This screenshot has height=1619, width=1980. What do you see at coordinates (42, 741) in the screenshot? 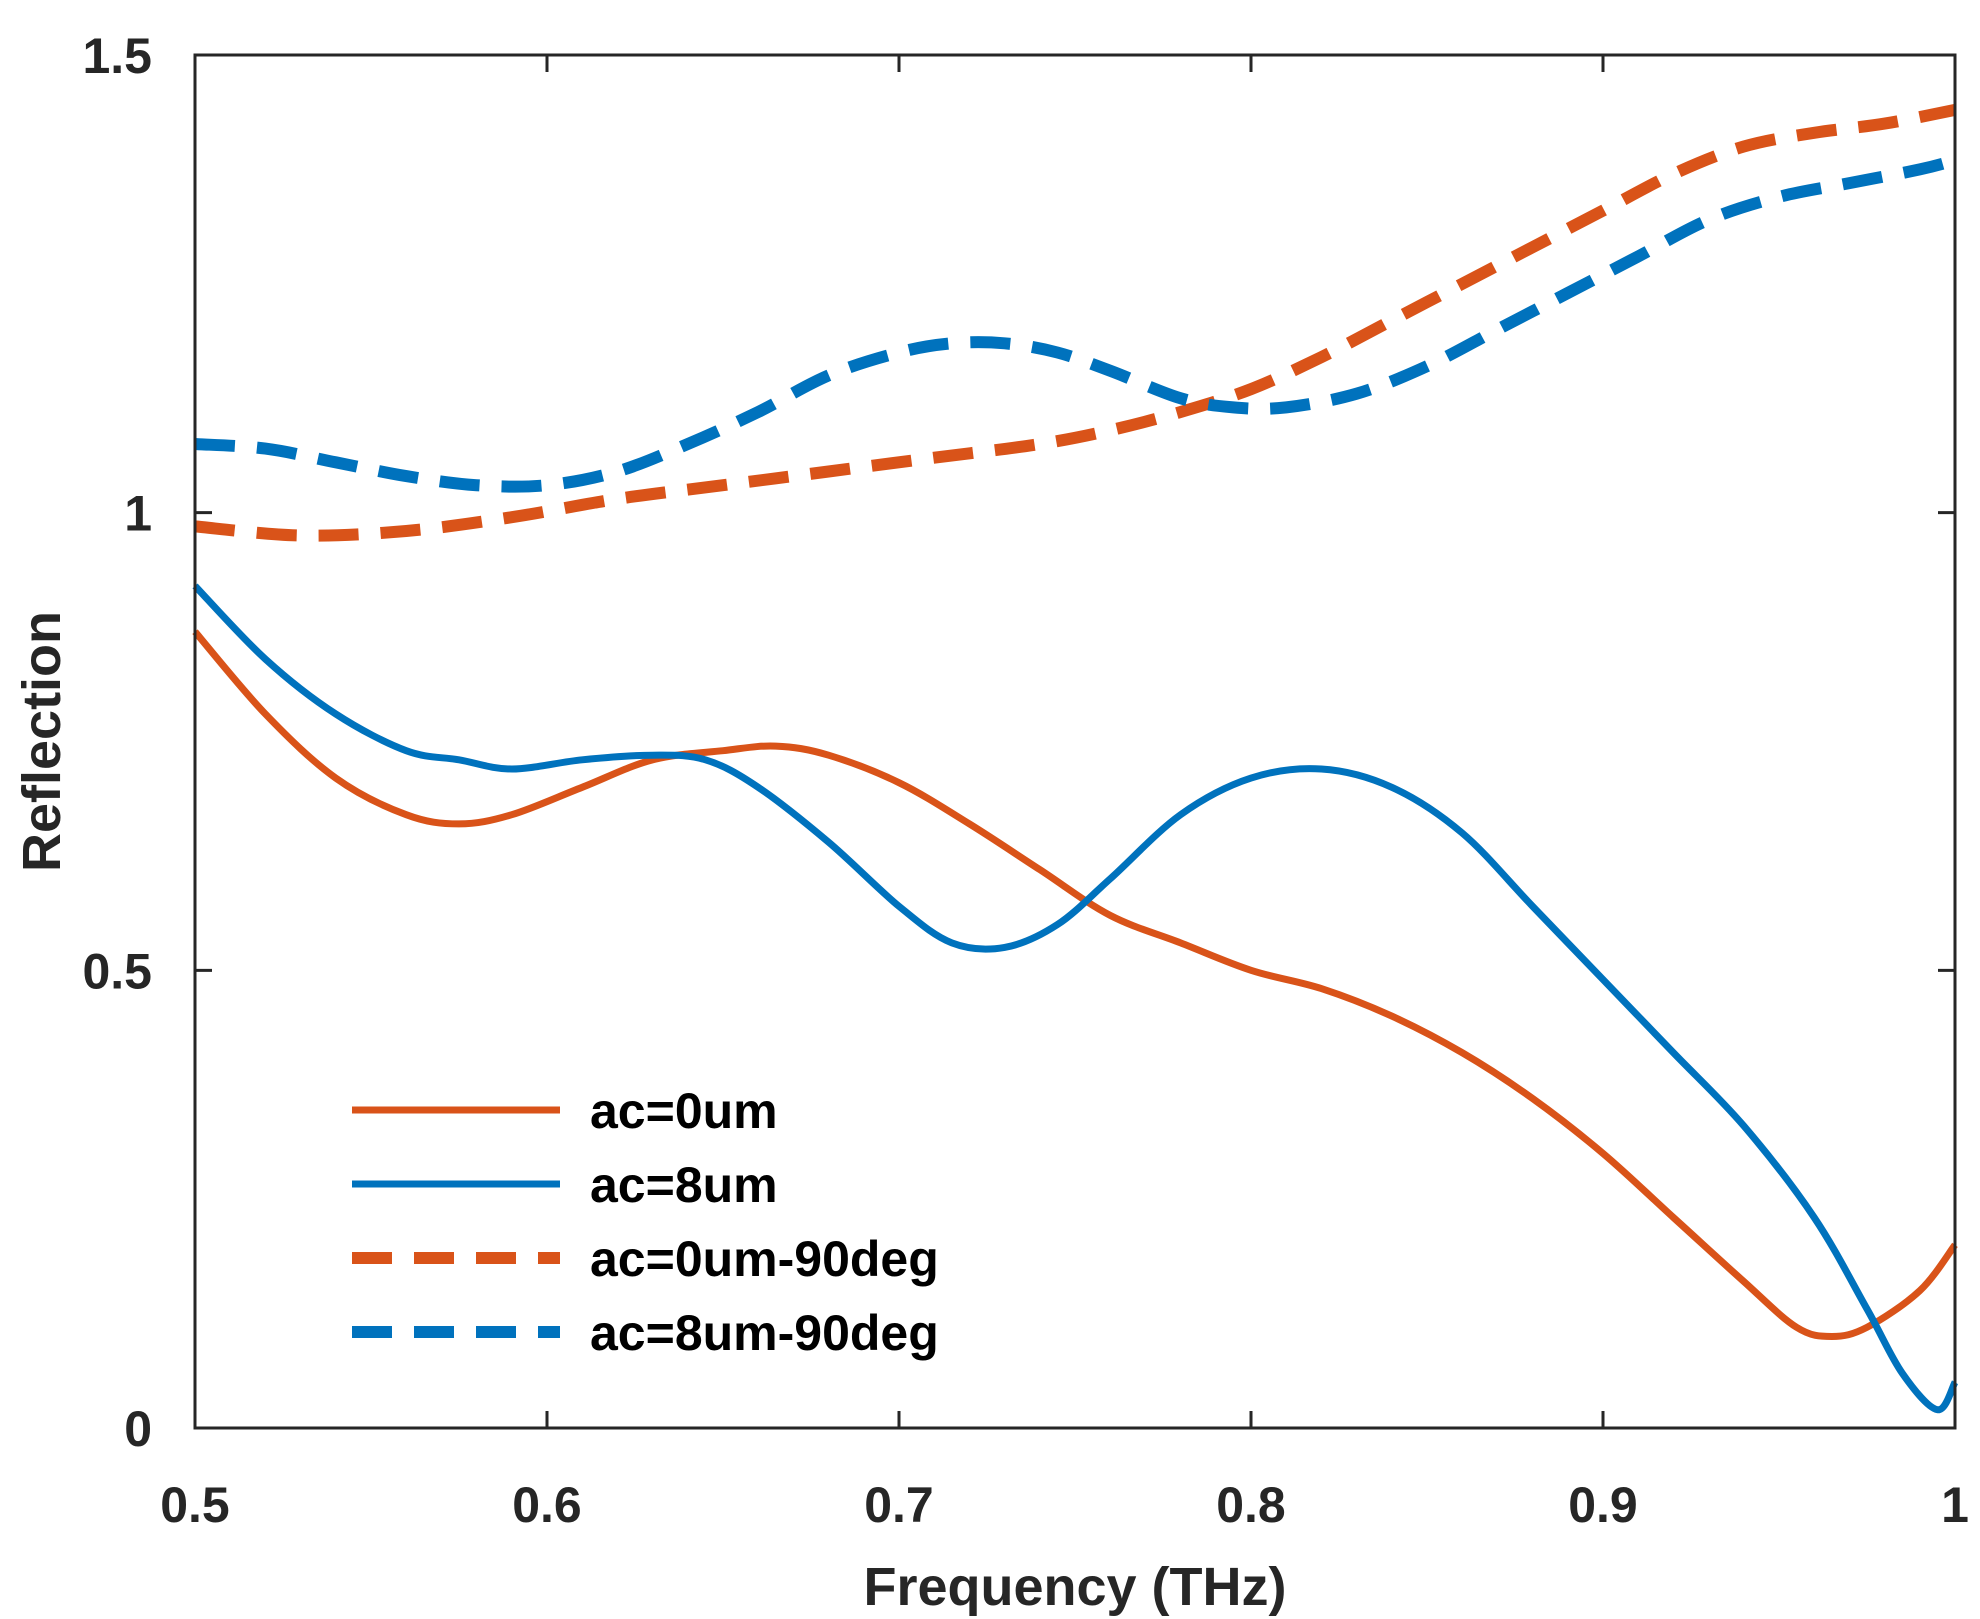
I see `y-axis-label: Reflection` at bounding box center [42, 741].